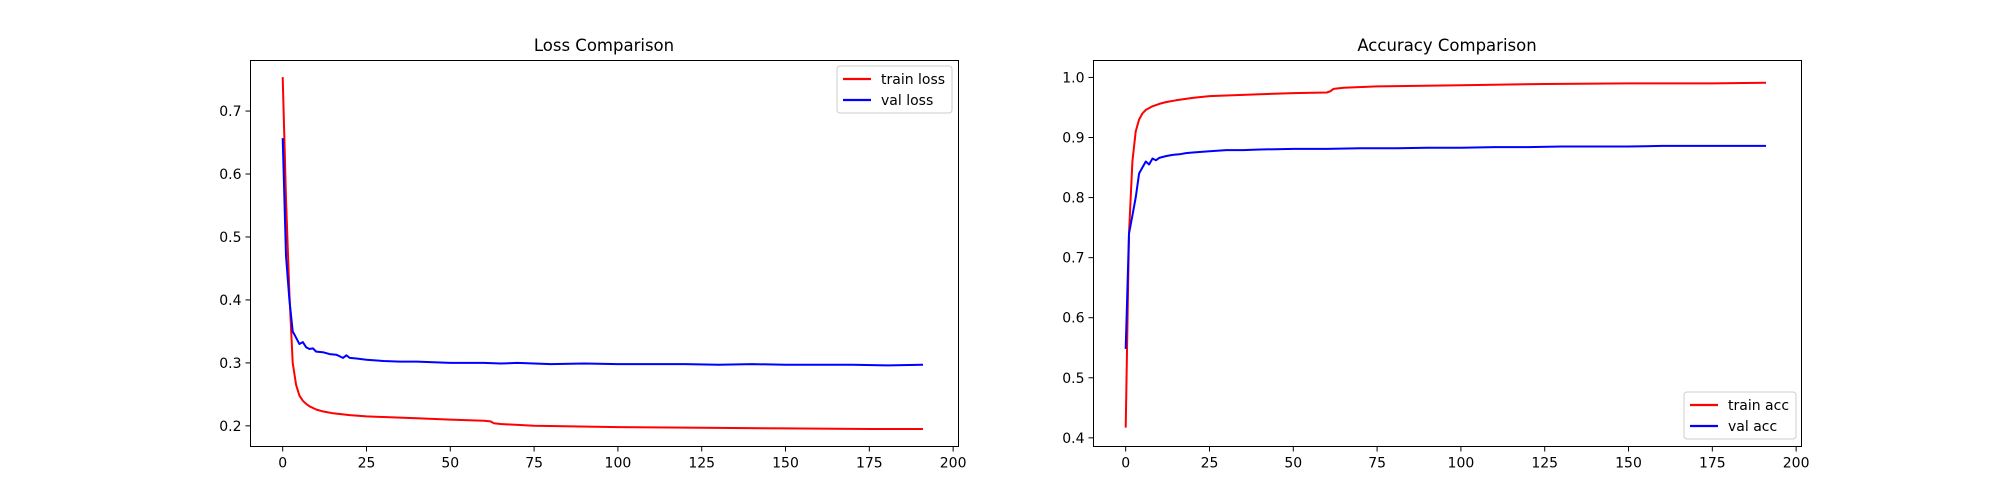  Describe the element at coordinates (230, 238) in the screenshot. I see `loss-y-tick-label: 0.5` at that location.